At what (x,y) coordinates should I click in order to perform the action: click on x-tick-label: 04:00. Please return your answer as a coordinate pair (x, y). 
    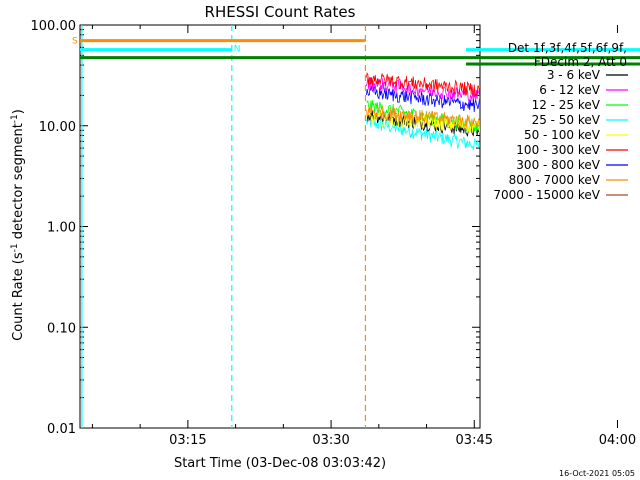
    Looking at the image, I should click on (617, 440).